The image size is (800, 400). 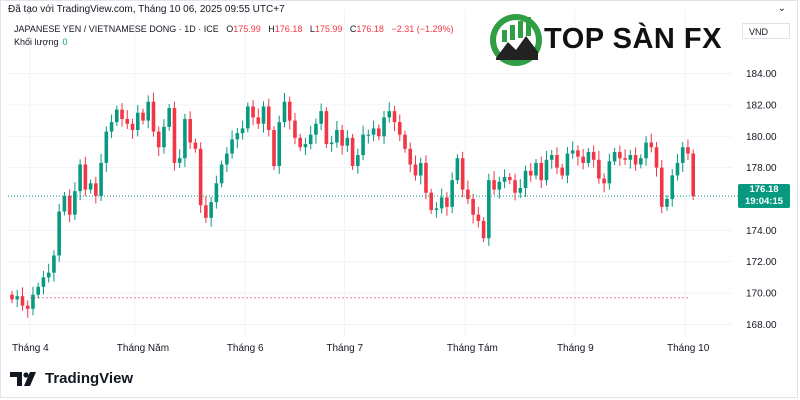 I want to click on y-tick-label: 170.00, so click(x=761, y=294).